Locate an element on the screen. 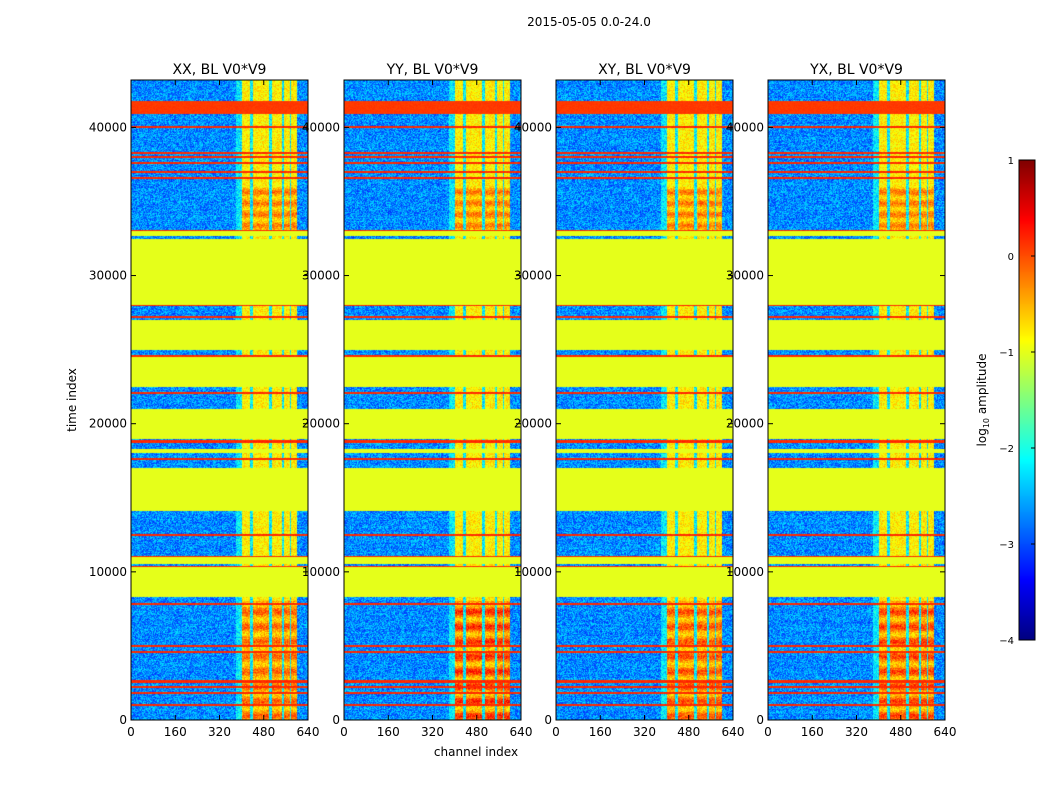 Image resolution: width=1050 pixels, height=800 pixels. panel-title-xy: XY, BL V0*V9 is located at coordinates (644, 70).